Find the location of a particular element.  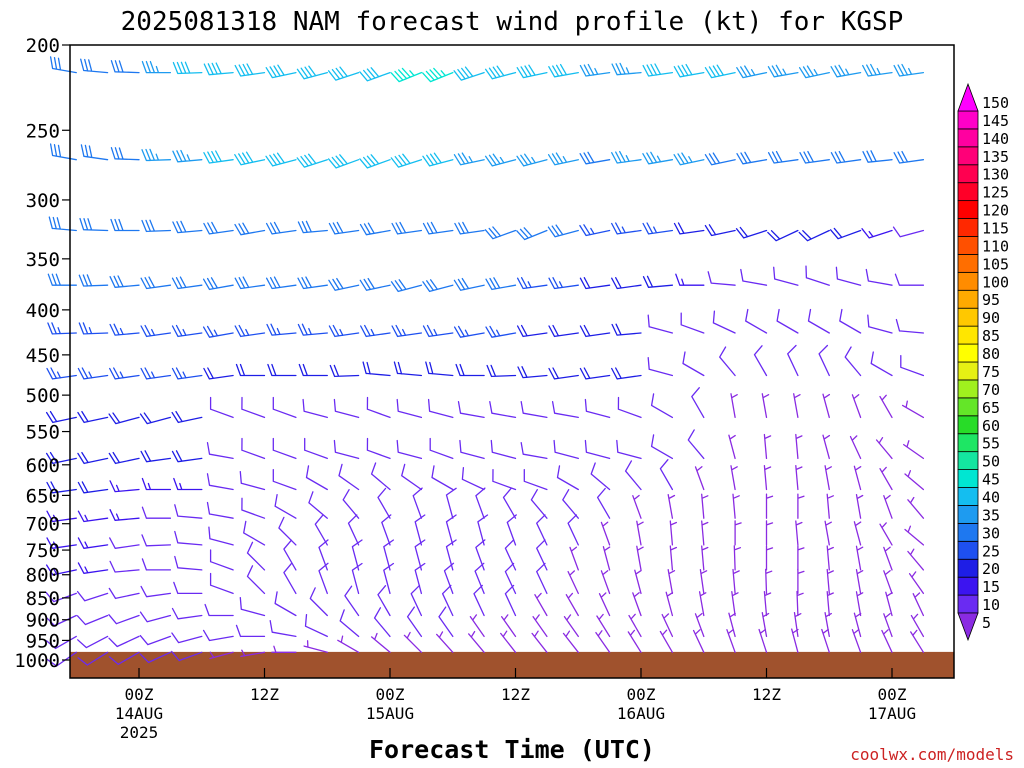

colorbar-label: 135 is located at coordinates (995, 157).